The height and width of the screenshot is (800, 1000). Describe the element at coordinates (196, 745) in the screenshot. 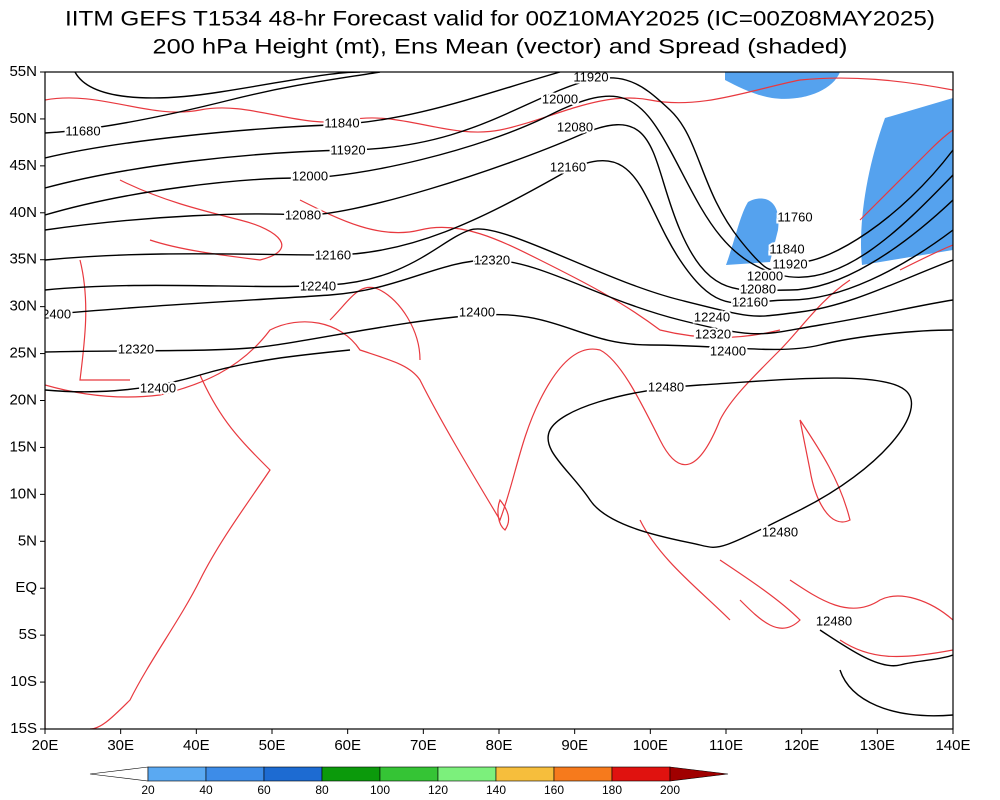

I see `lon-label: 40E` at that location.